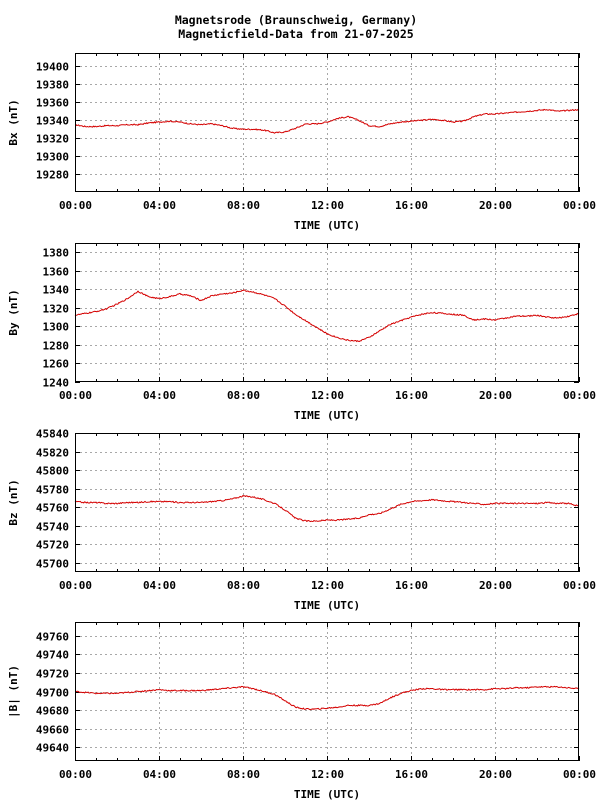 The width and height of the screenshot is (600, 800). What do you see at coordinates (56, 383) in the screenshot?
I see `y-tick-label: 1240` at bounding box center [56, 383].